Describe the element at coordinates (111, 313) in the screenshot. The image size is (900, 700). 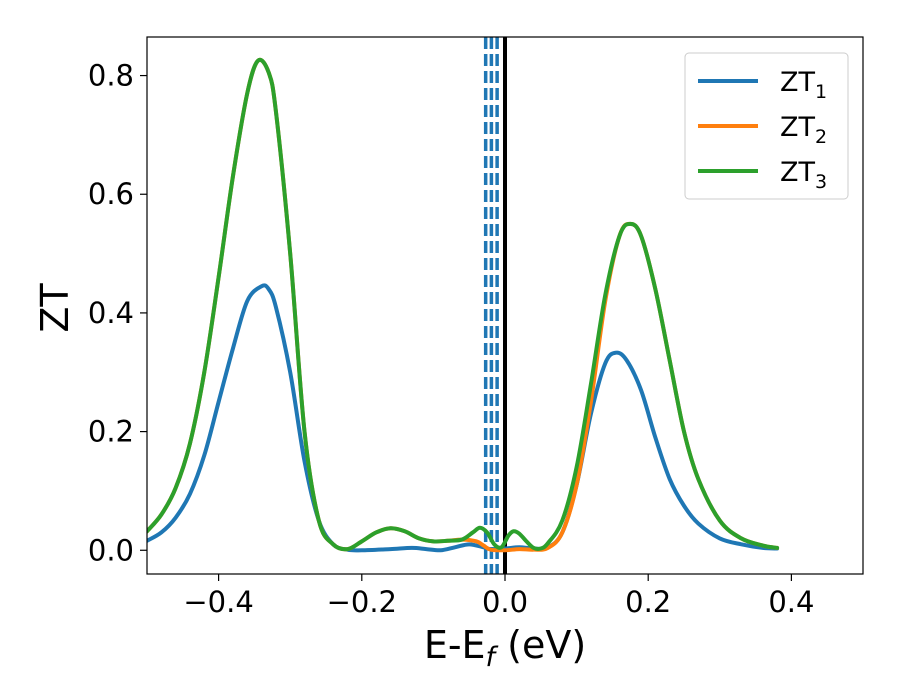
I see `y-tick-label: 0.4` at that location.